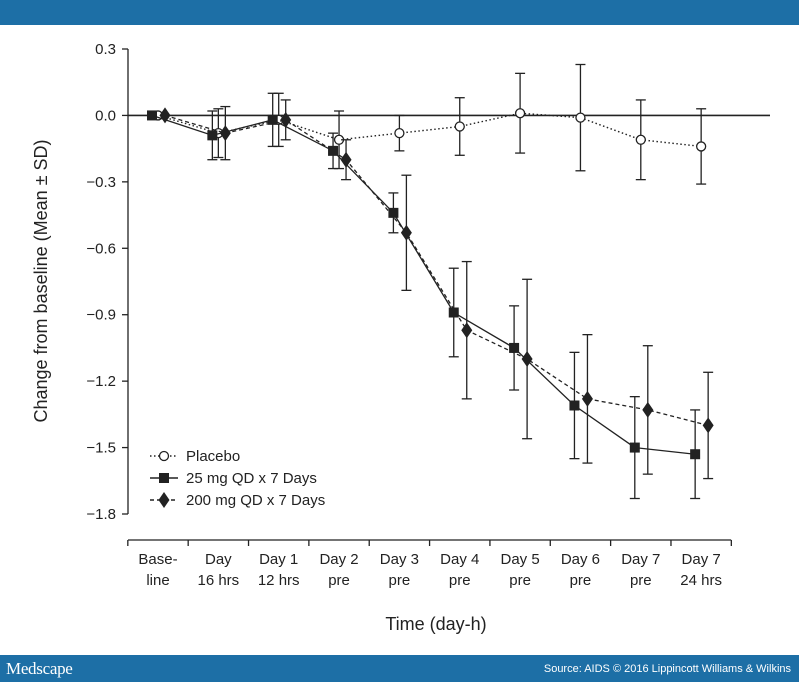 This screenshot has width=799, height=682. Describe the element at coordinates (101, 514) in the screenshot. I see `y-tick-label: −1.8` at that location.